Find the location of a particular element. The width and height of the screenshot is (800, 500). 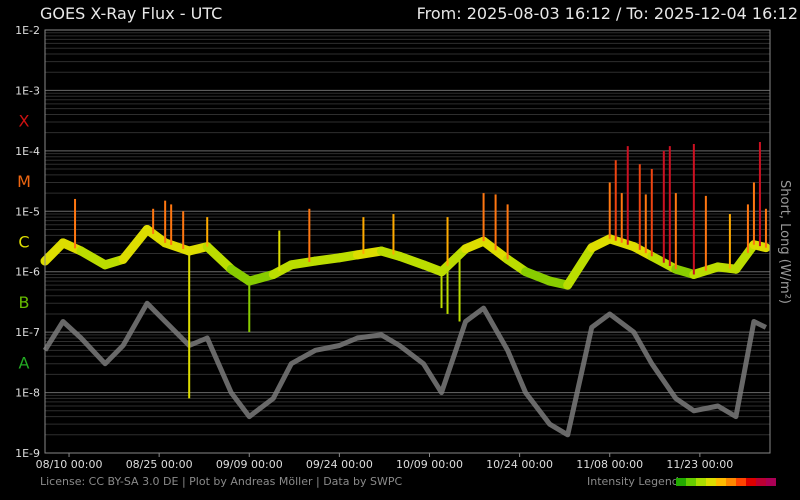

flare-class-m: M is located at coordinates (24, 181).